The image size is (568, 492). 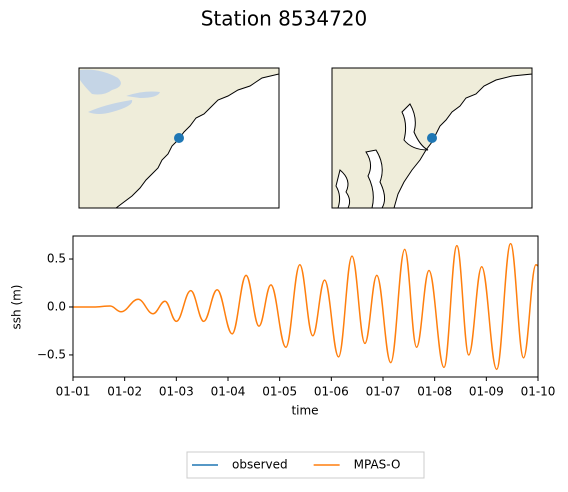 What do you see at coordinates (176, 392) in the screenshot?
I see `x-tick-label: 01-03` at bounding box center [176, 392].